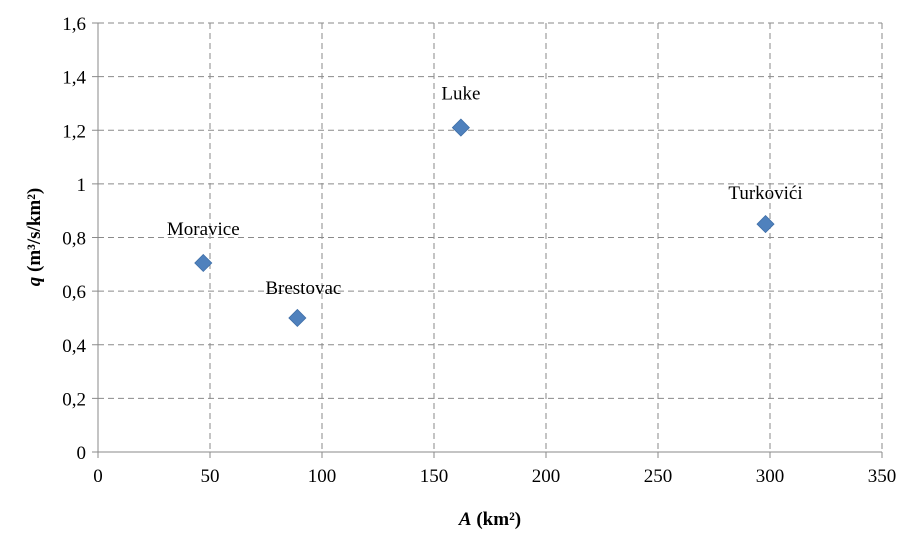 The height and width of the screenshot is (533, 905). What do you see at coordinates (465, 519) in the screenshot?
I see `x-axis-var: A` at bounding box center [465, 519].